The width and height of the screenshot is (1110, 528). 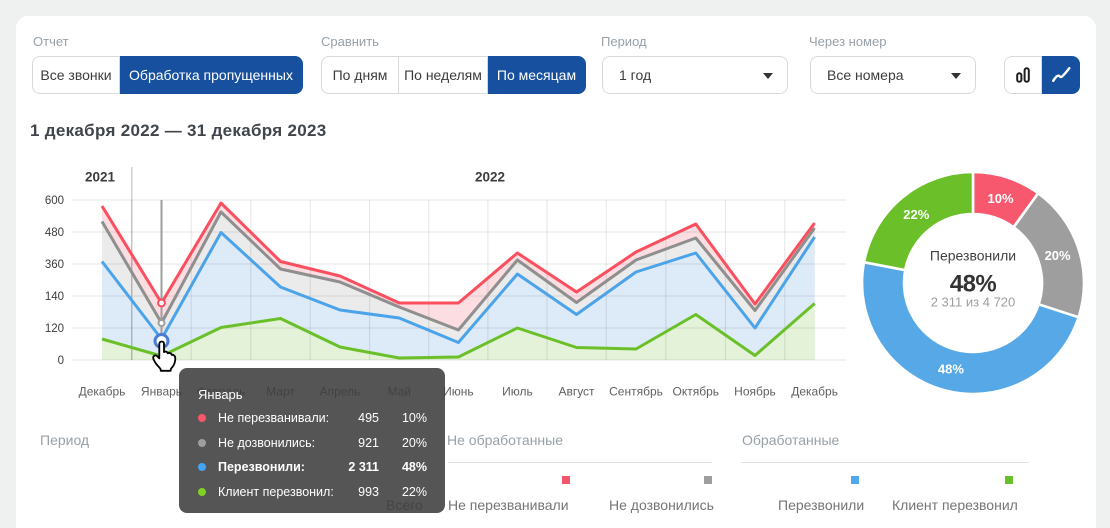 I want to click on svg-text: 2021, so click(x=100, y=177).